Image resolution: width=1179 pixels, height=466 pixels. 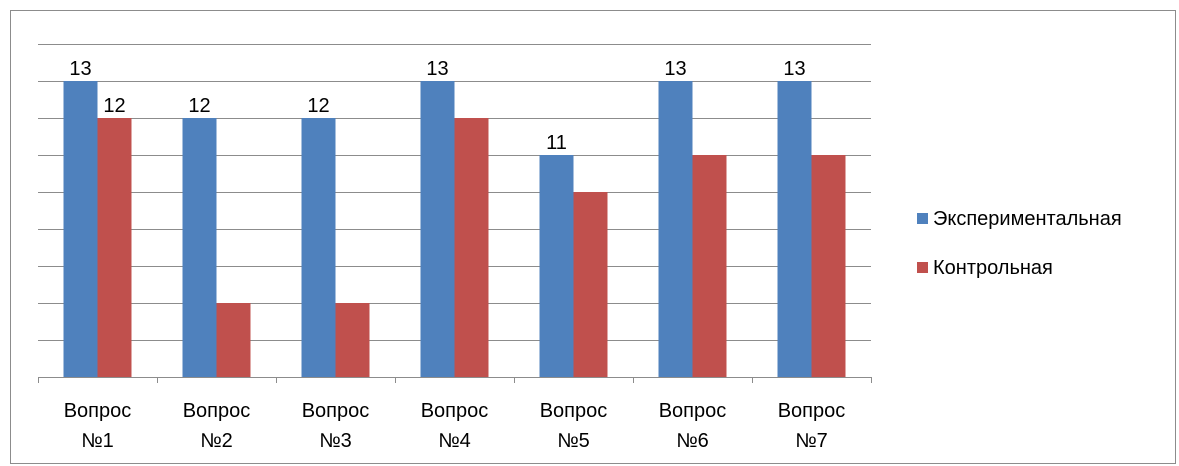 I want to click on category-label: Вопрос №6, so click(x=693, y=426).